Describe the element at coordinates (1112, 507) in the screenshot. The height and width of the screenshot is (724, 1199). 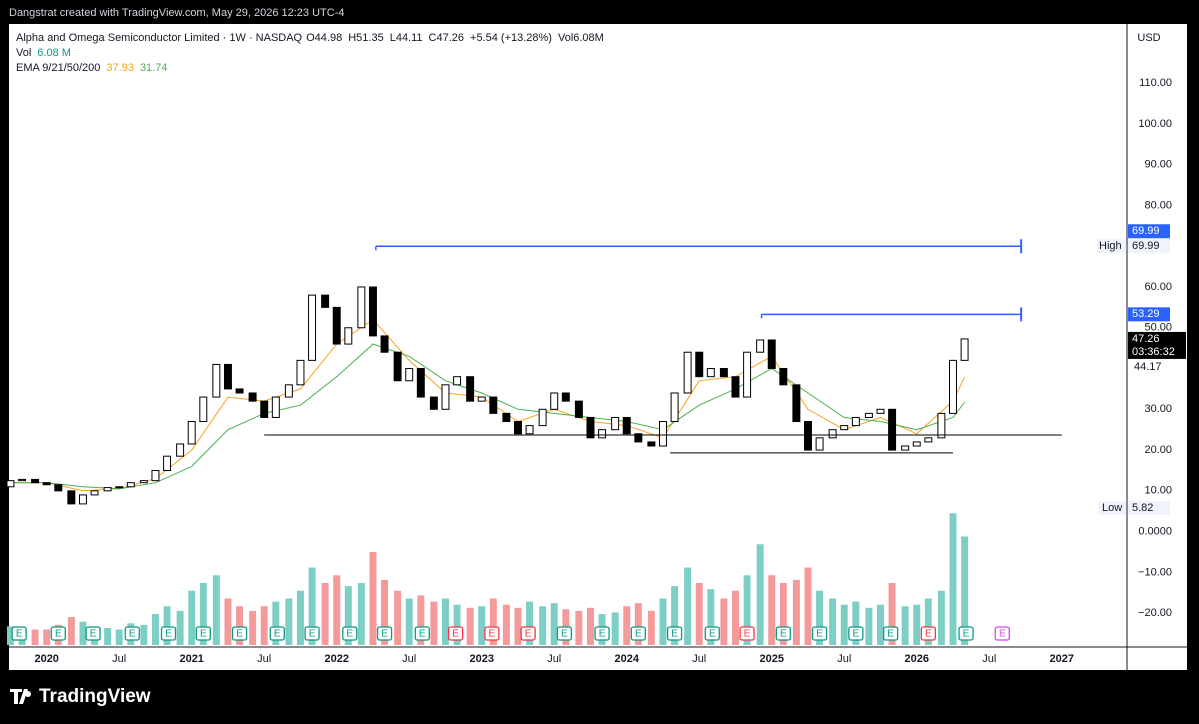
I see `low-tag-bg` at that location.